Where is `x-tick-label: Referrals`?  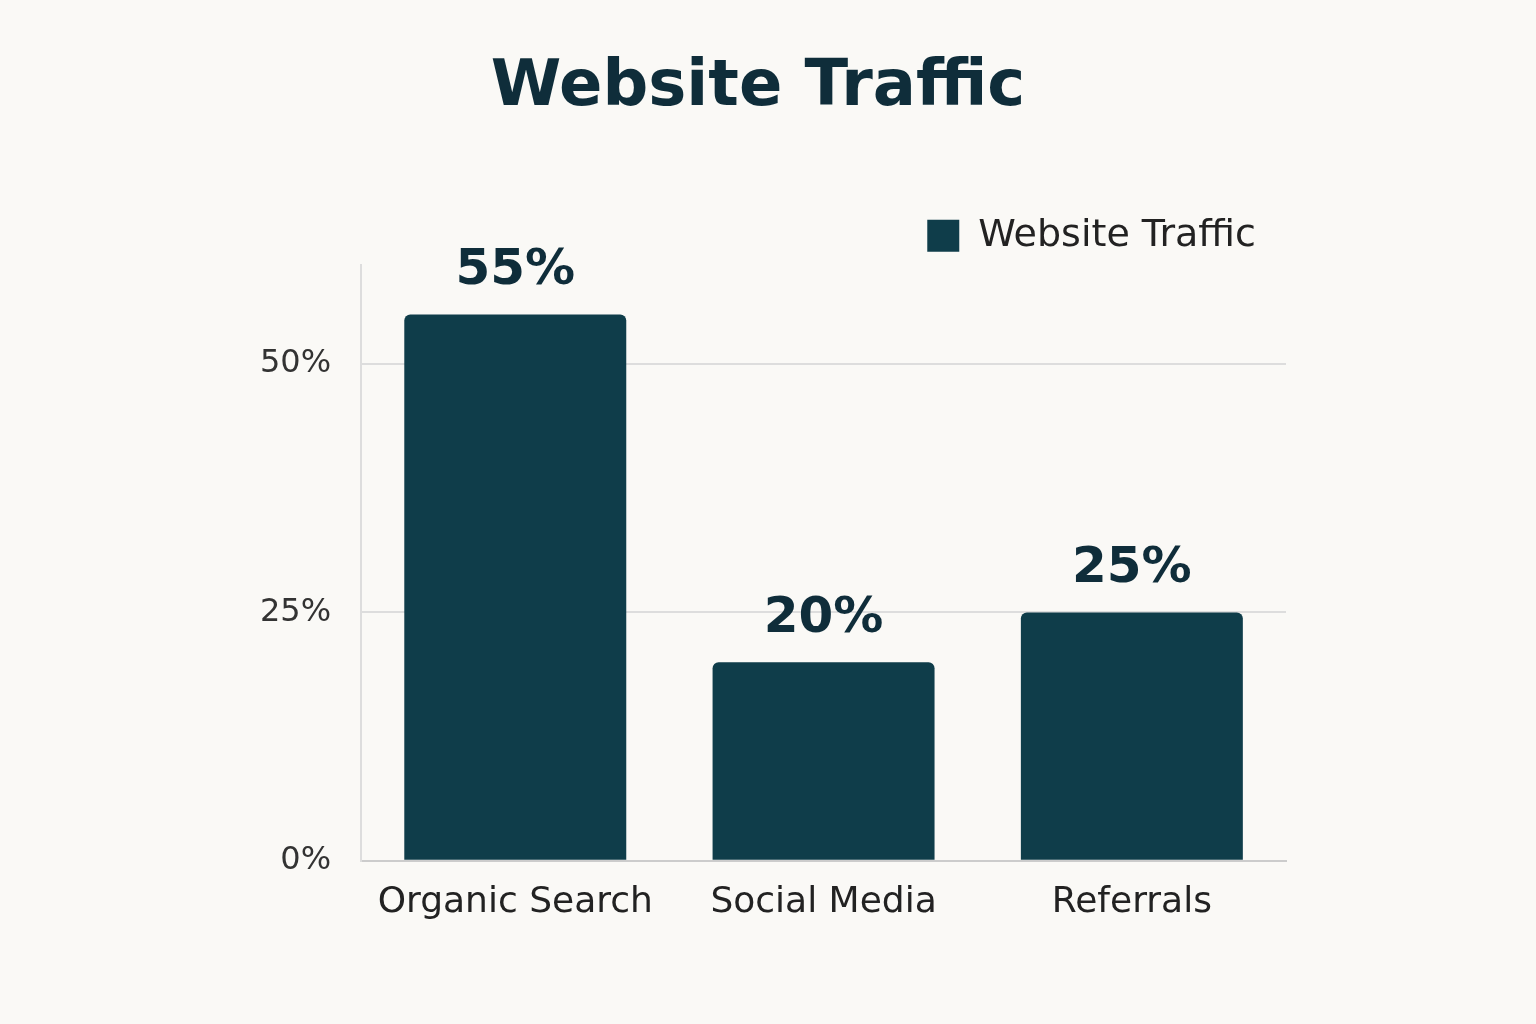
x-tick-label: Referrals is located at coordinates (1131, 899).